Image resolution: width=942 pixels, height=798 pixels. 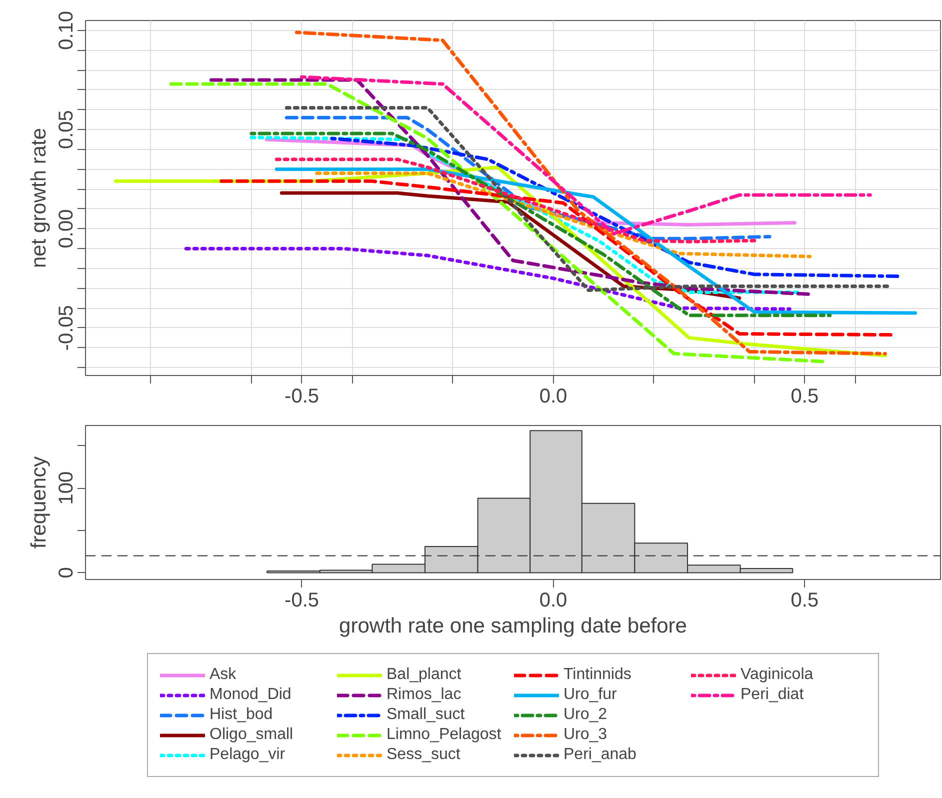 What do you see at coordinates (426, 715) in the screenshot?
I see `legend-label: Small_suct` at bounding box center [426, 715].